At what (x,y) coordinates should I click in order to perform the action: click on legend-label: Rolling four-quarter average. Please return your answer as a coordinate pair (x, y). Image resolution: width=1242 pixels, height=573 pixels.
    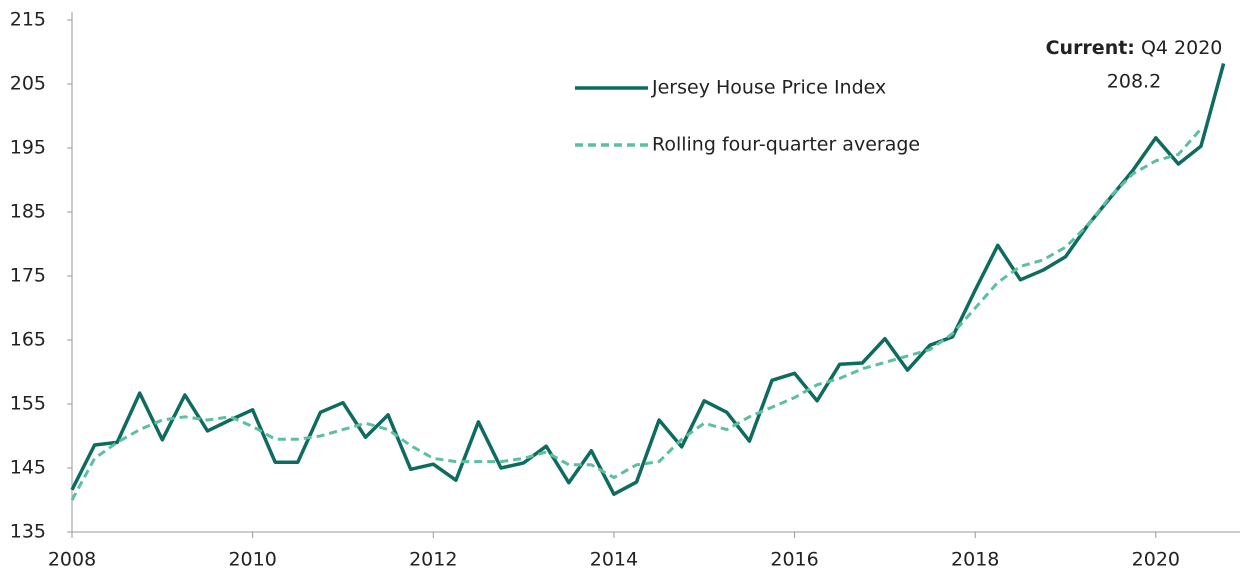
    Looking at the image, I should click on (786, 145).